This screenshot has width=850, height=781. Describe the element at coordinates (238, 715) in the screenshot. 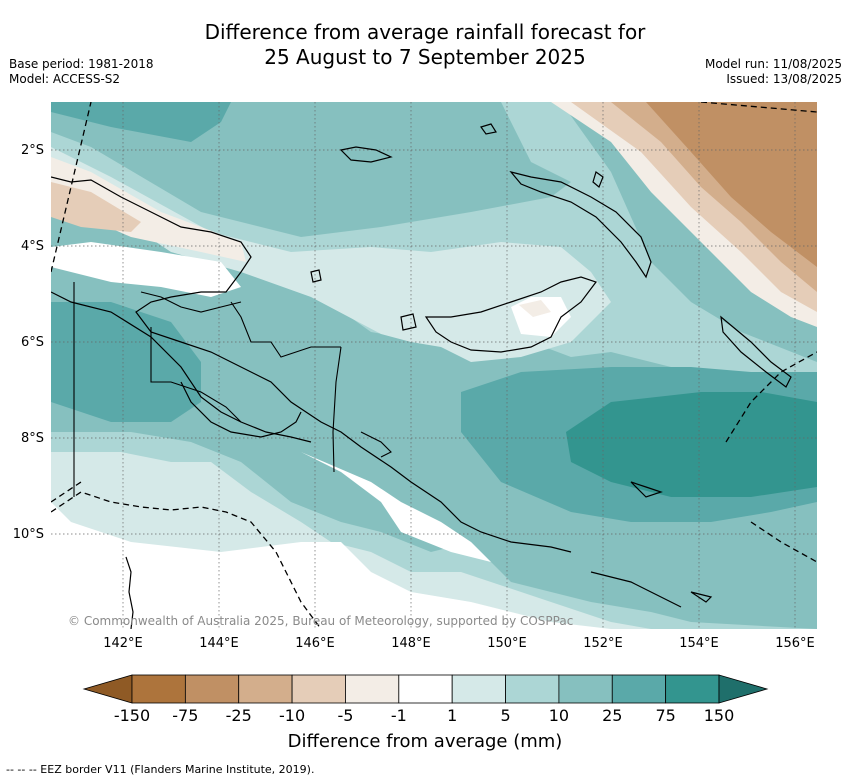

I see `colorbar-tick-label: -25` at that location.